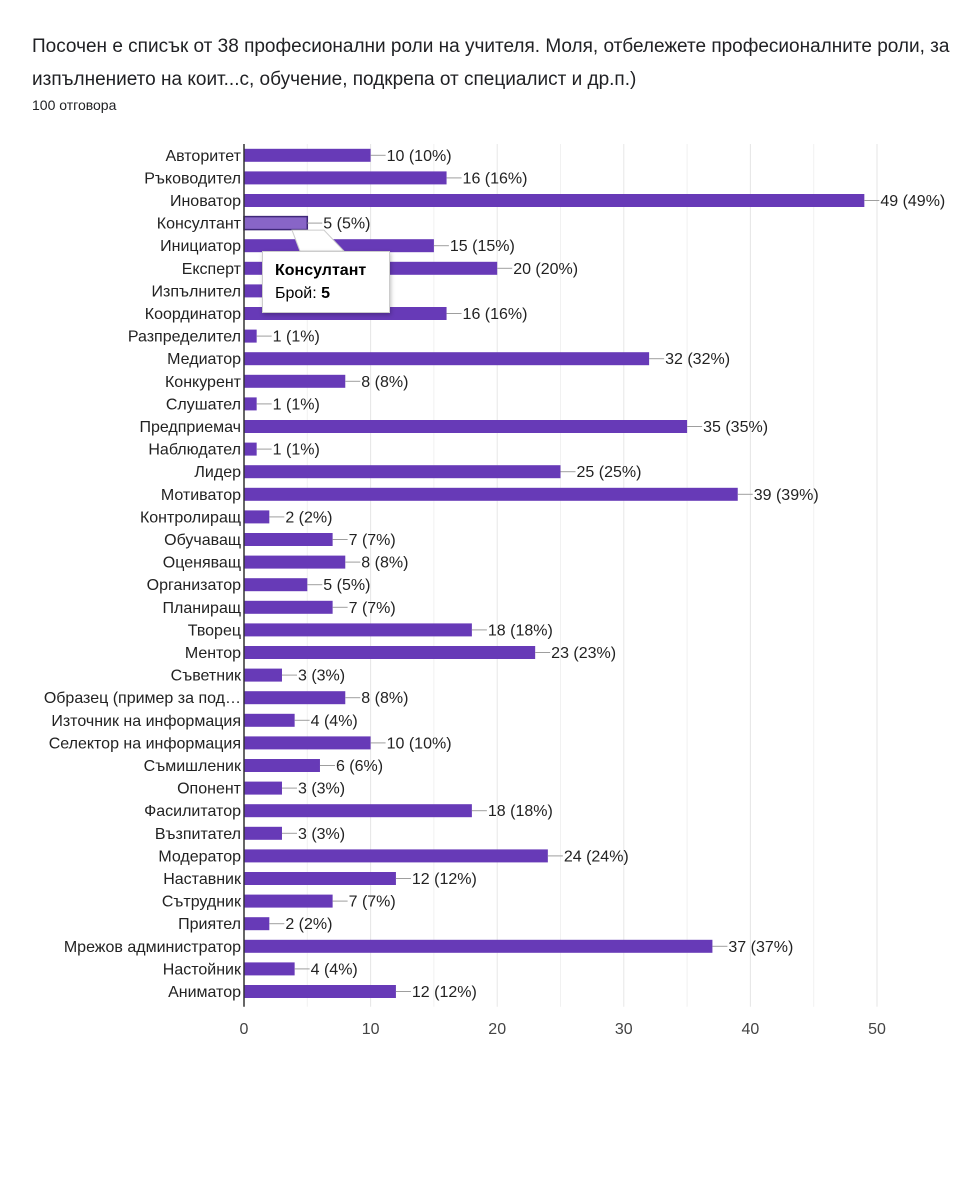  What do you see at coordinates (192, 811) in the screenshot?
I see `category-label: Фасилитатор` at bounding box center [192, 811].